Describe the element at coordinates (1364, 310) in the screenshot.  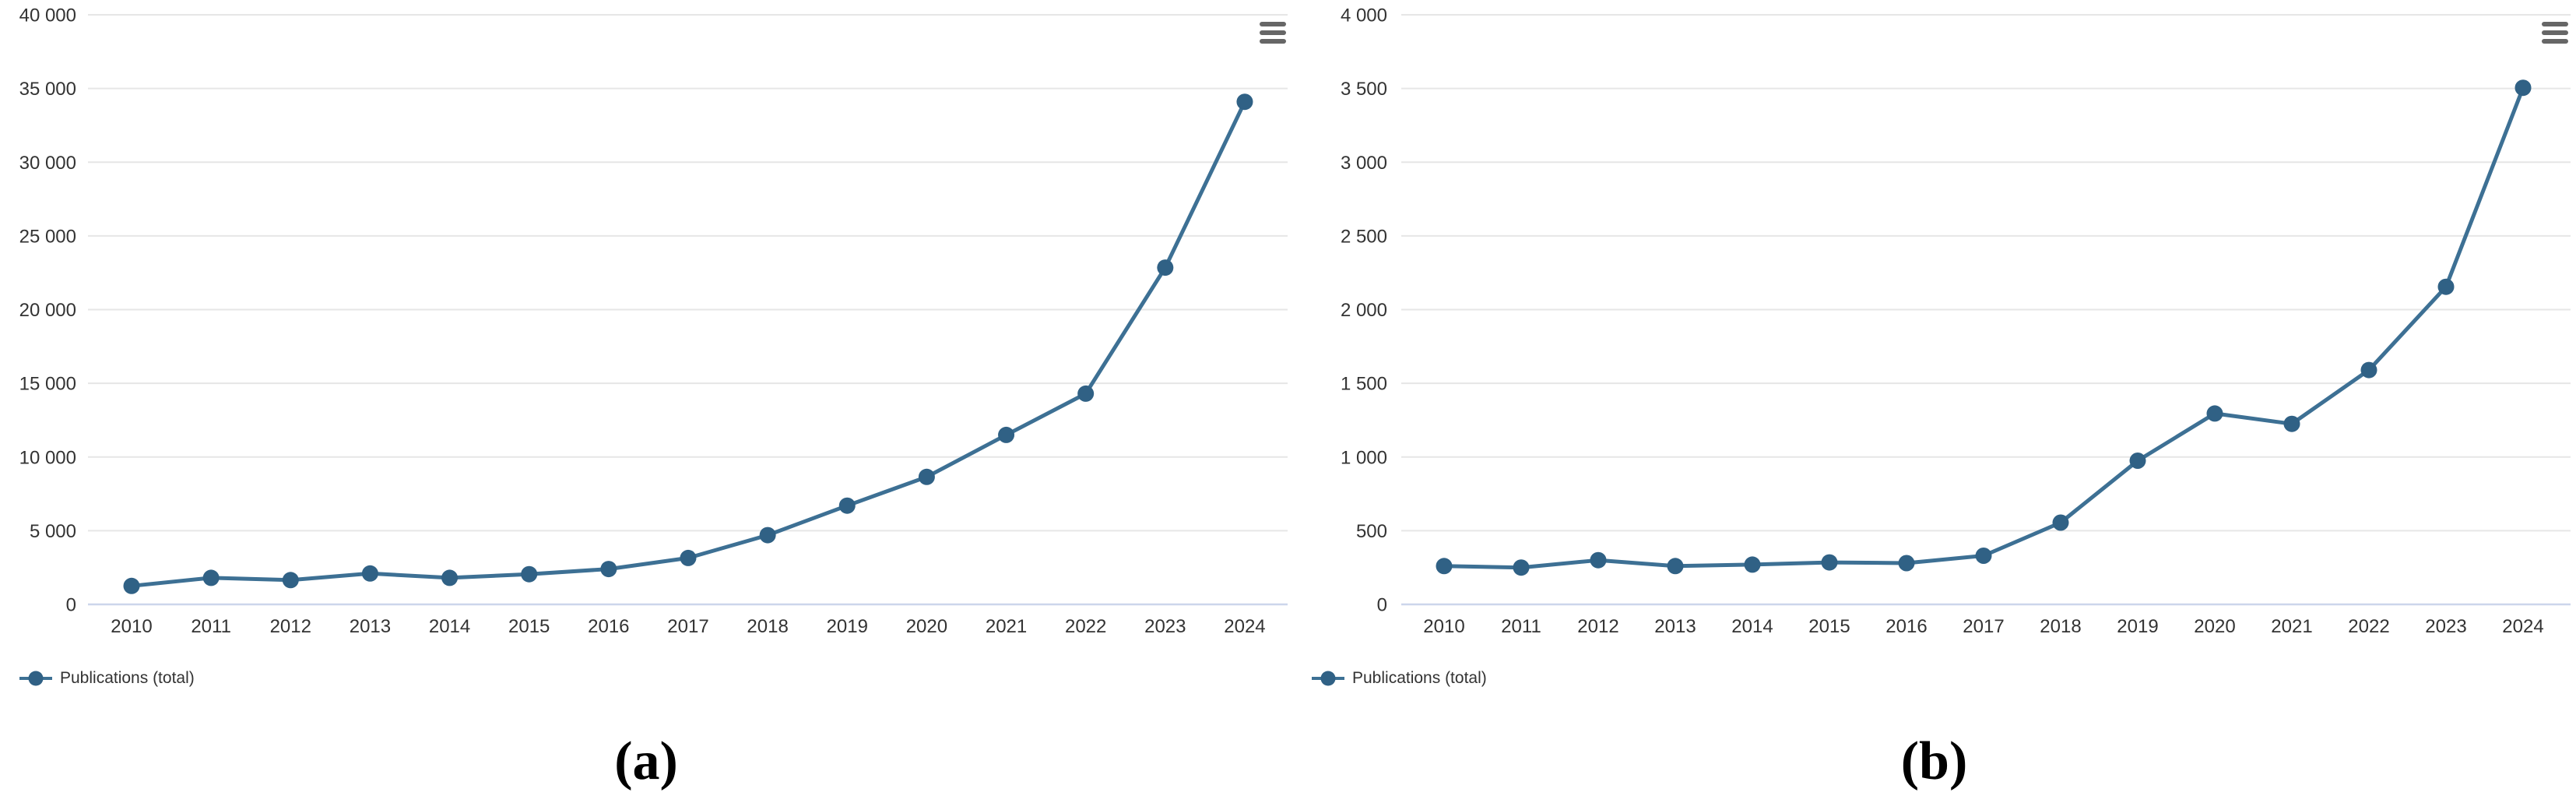
I see `y-axis-tick-label: 2 000` at that location.